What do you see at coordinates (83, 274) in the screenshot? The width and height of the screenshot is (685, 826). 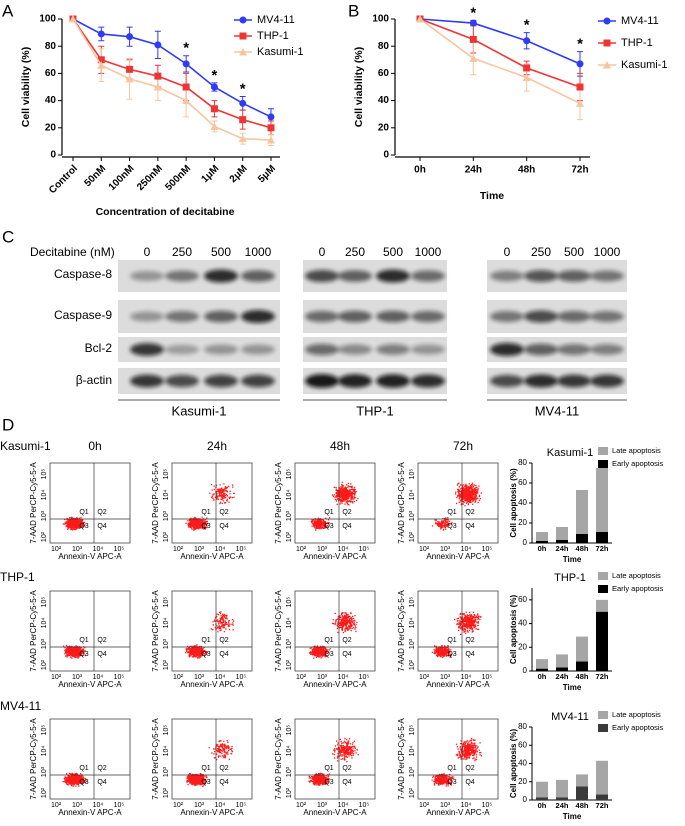 I see `protein-label: Caspase-8` at bounding box center [83, 274].